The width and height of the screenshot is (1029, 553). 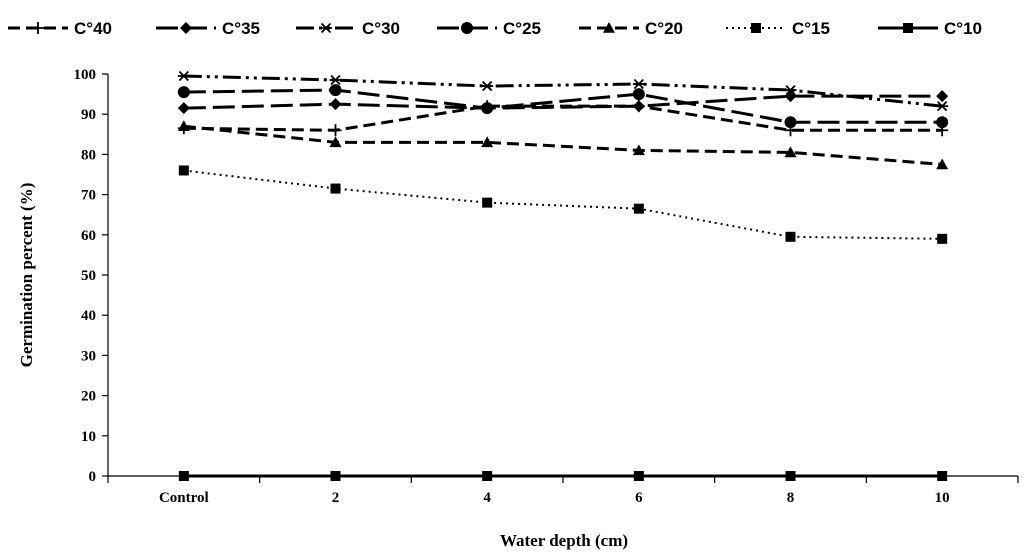 What do you see at coordinates (487, 498) in the screenshot?
I see `x-tick-label: 4` at bounding box center [487, 498].